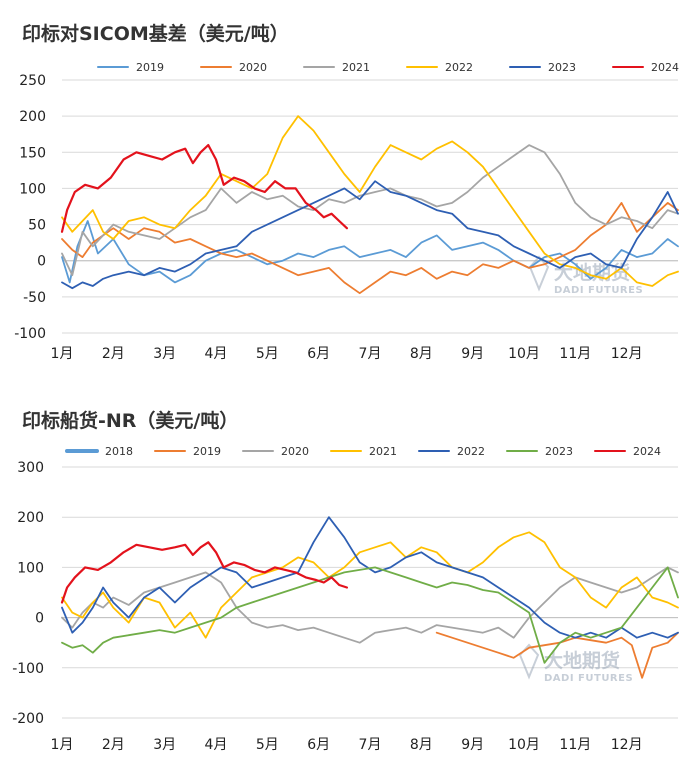 This screenshot has width=700, height=770. What do you see at coordinates (370, 248) in the screenshot?
I see `series-line-2020` at bounding box center [370, 248].